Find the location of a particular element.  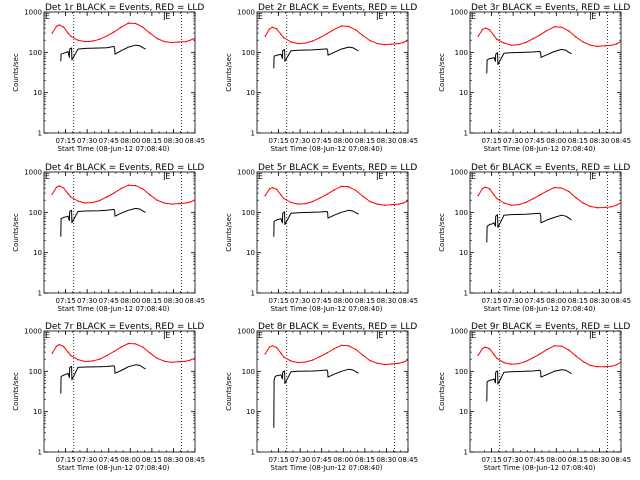

x-tick-label: 07:15 is located at coordinates (278, 141).